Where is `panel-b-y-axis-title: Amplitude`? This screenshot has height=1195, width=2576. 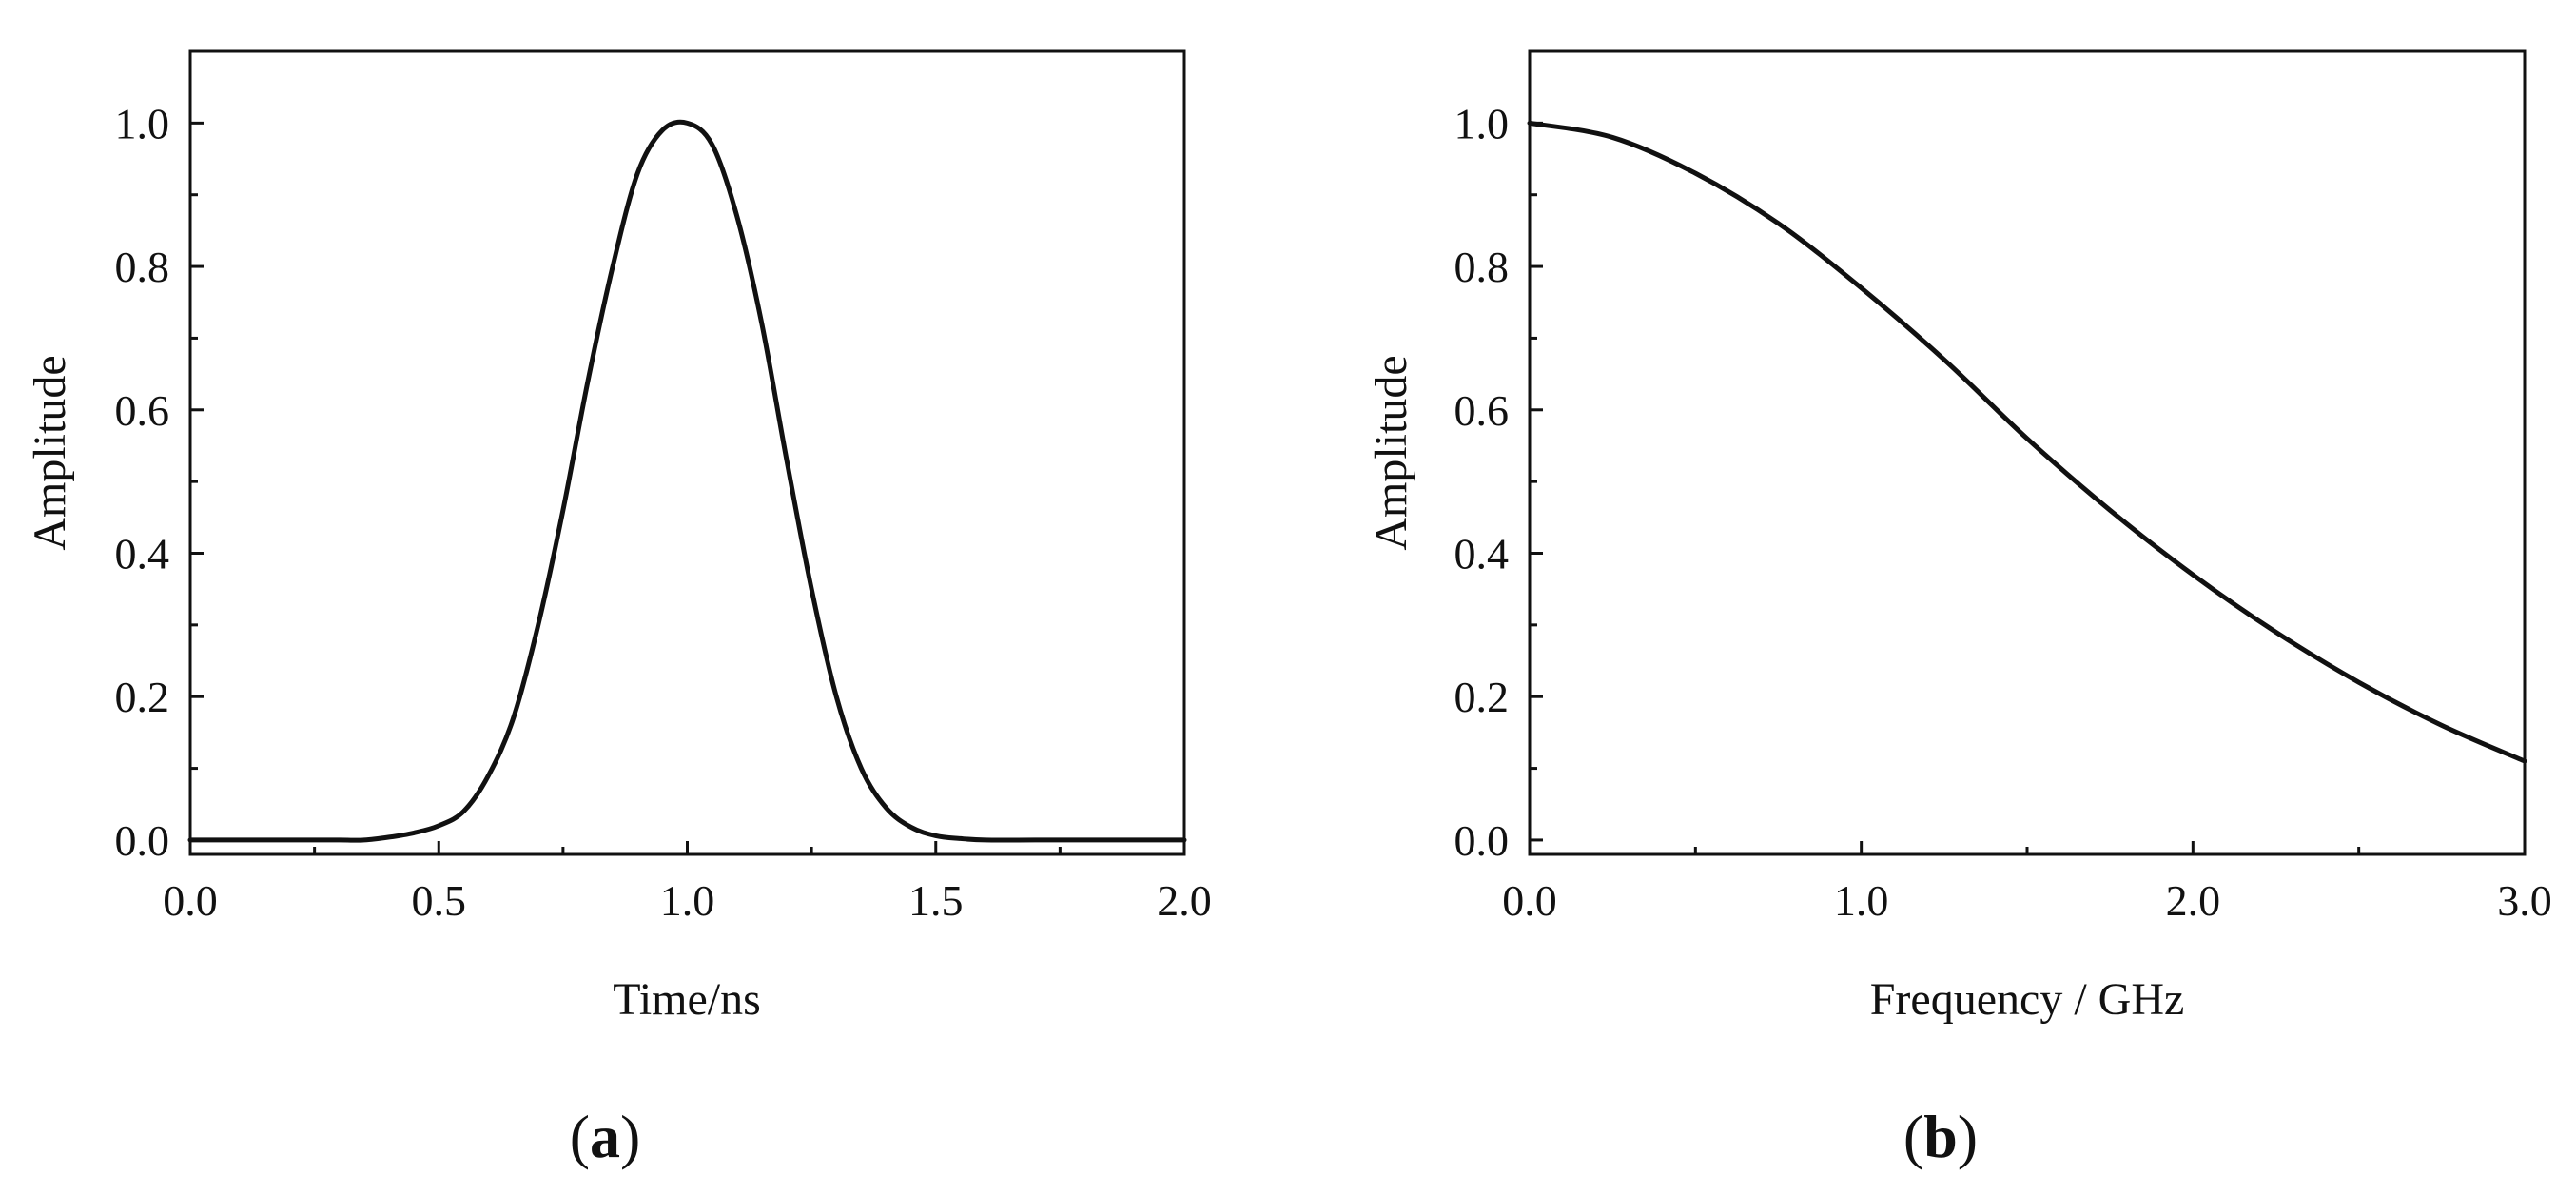 panel-b-y-axis-title: Amplitude is located at coordinates (1391, 452).